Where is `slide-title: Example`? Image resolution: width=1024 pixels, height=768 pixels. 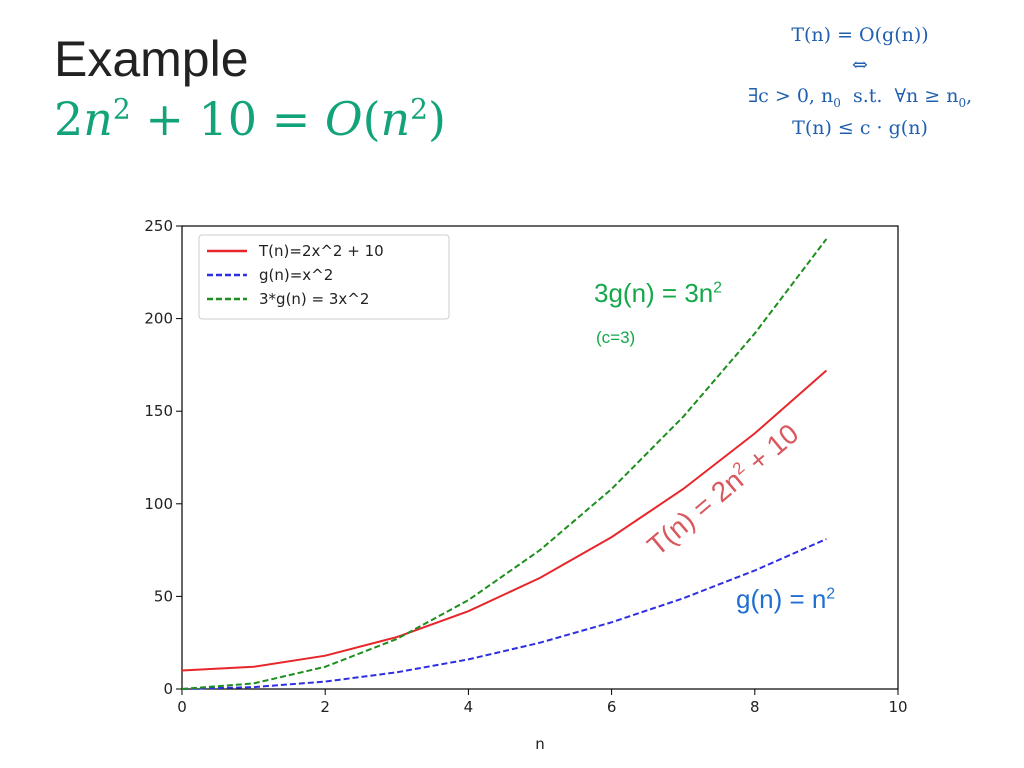 slide-title: Example is located at coordinates (151, 59).